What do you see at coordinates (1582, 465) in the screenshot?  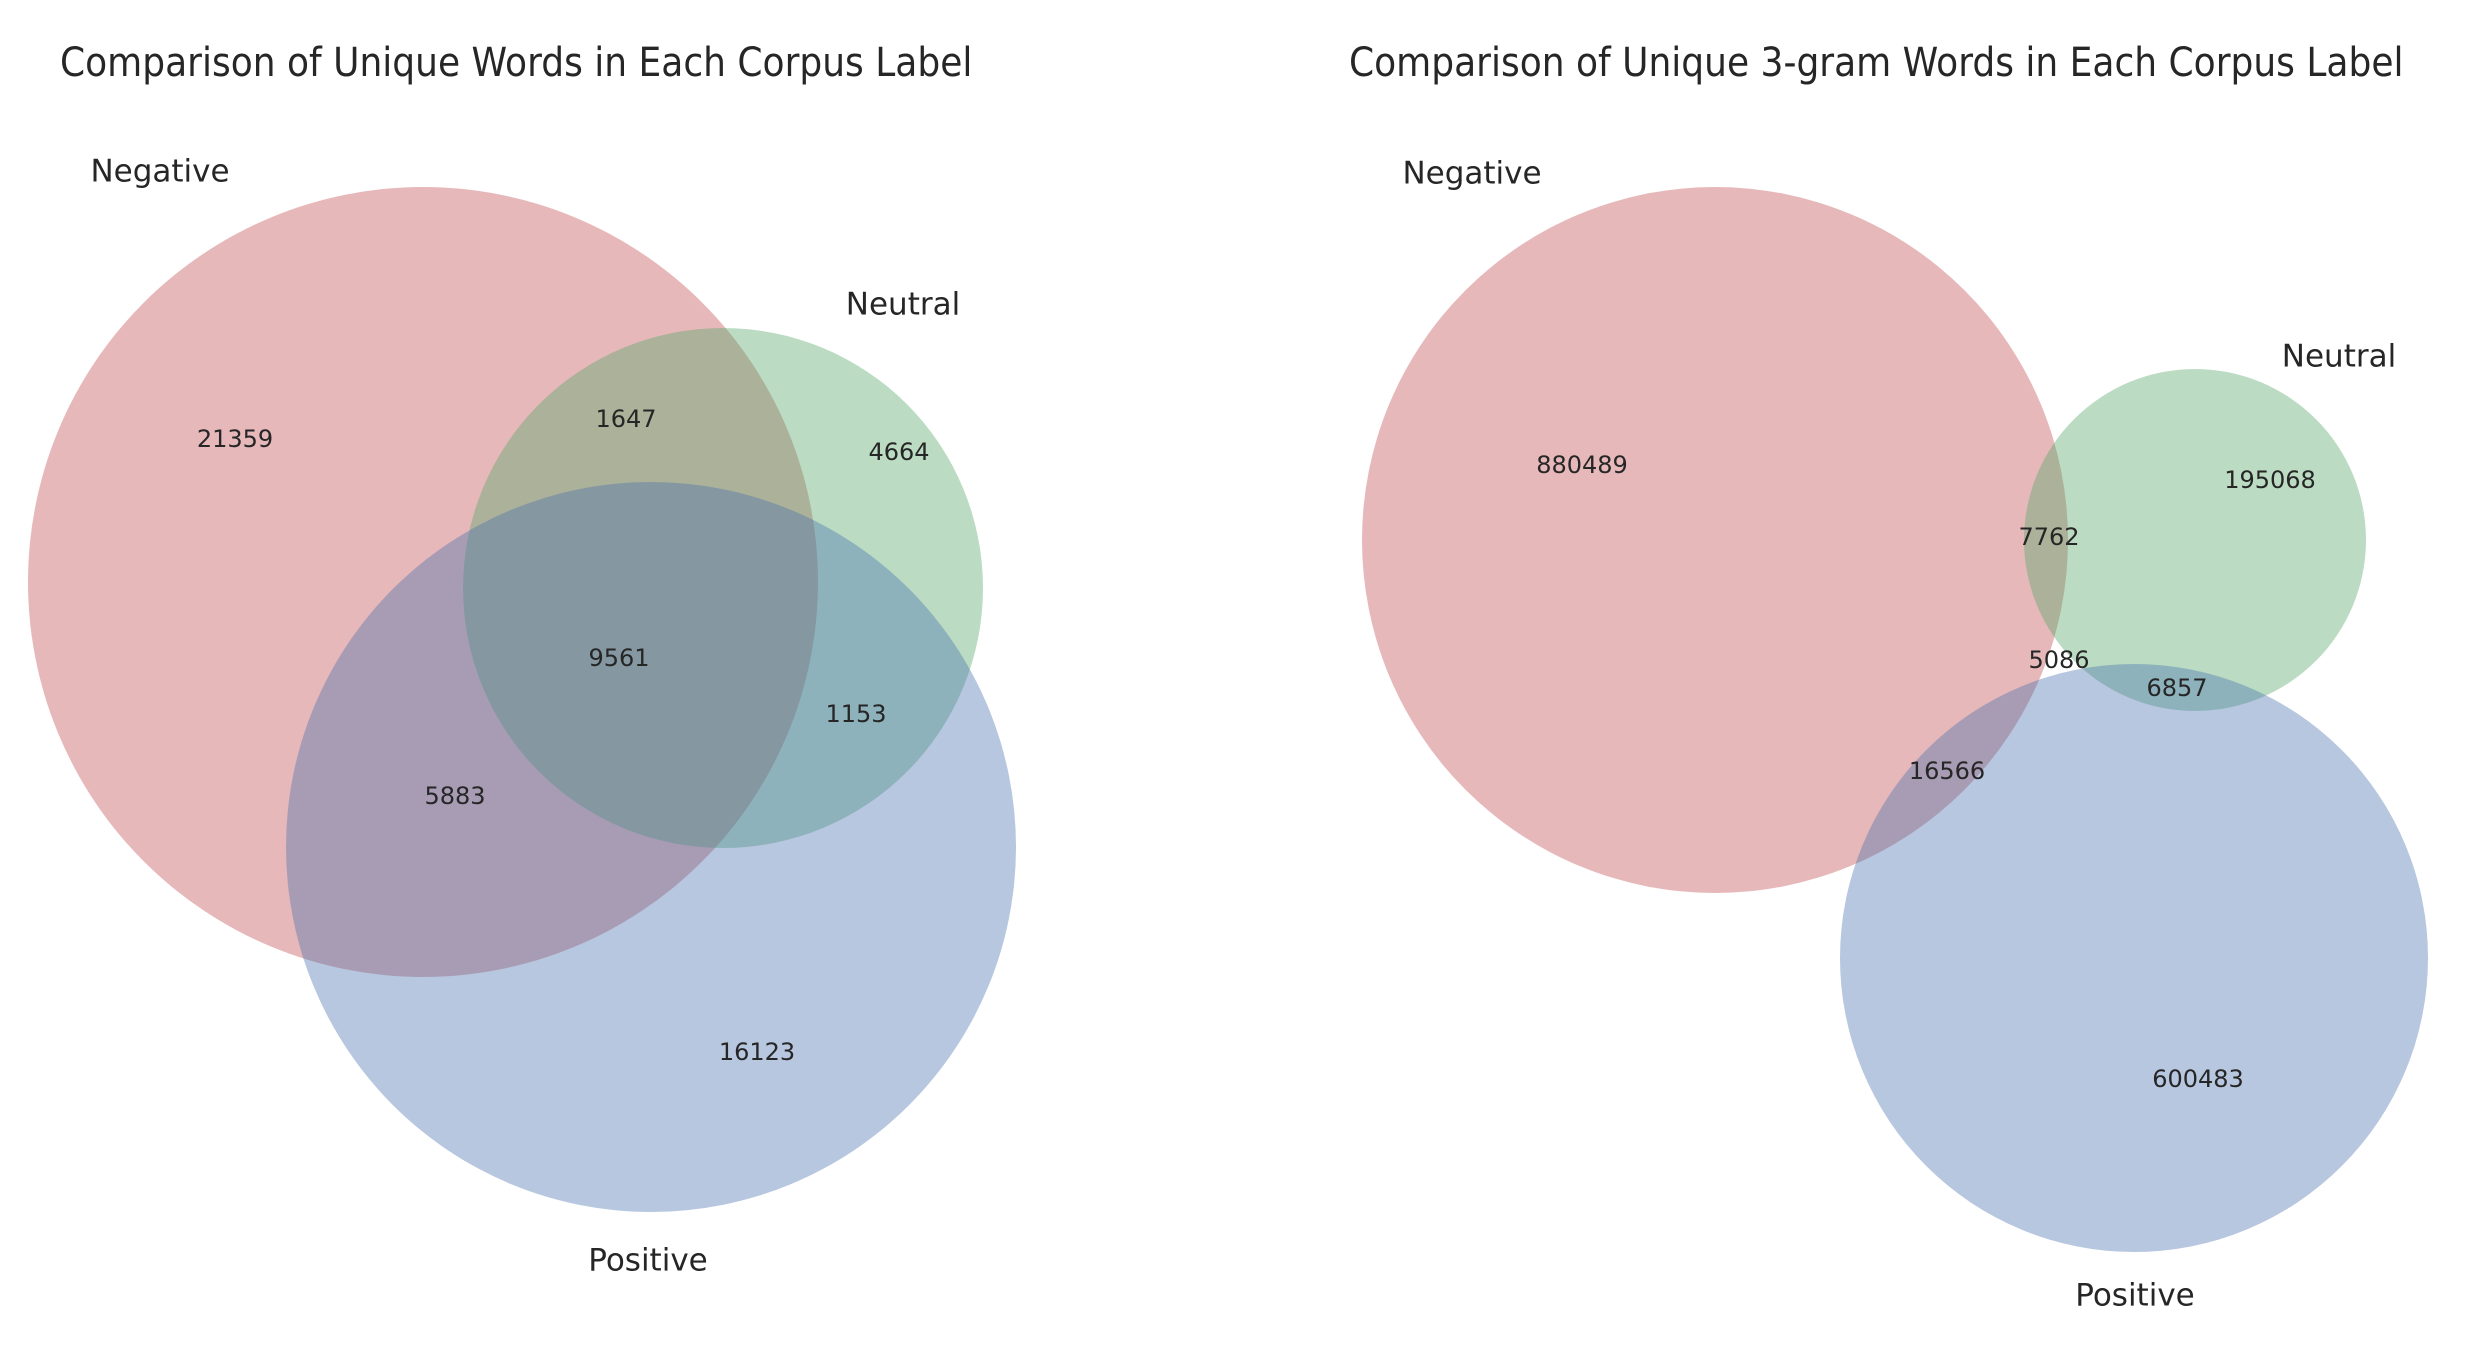 I see `region-label-negative-only: 880489` at bounding box center [1582, 465].